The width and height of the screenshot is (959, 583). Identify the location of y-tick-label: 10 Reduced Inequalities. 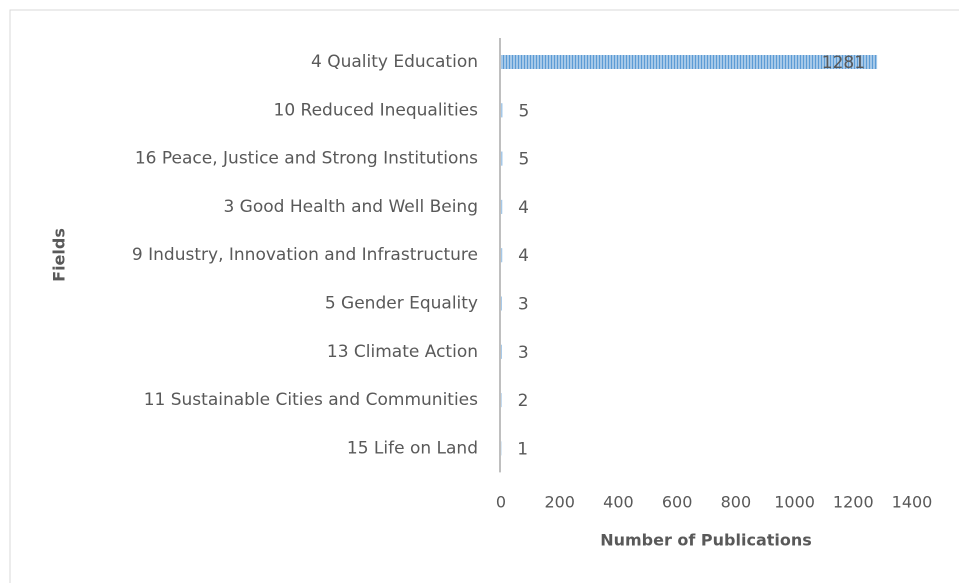
(376, 110).